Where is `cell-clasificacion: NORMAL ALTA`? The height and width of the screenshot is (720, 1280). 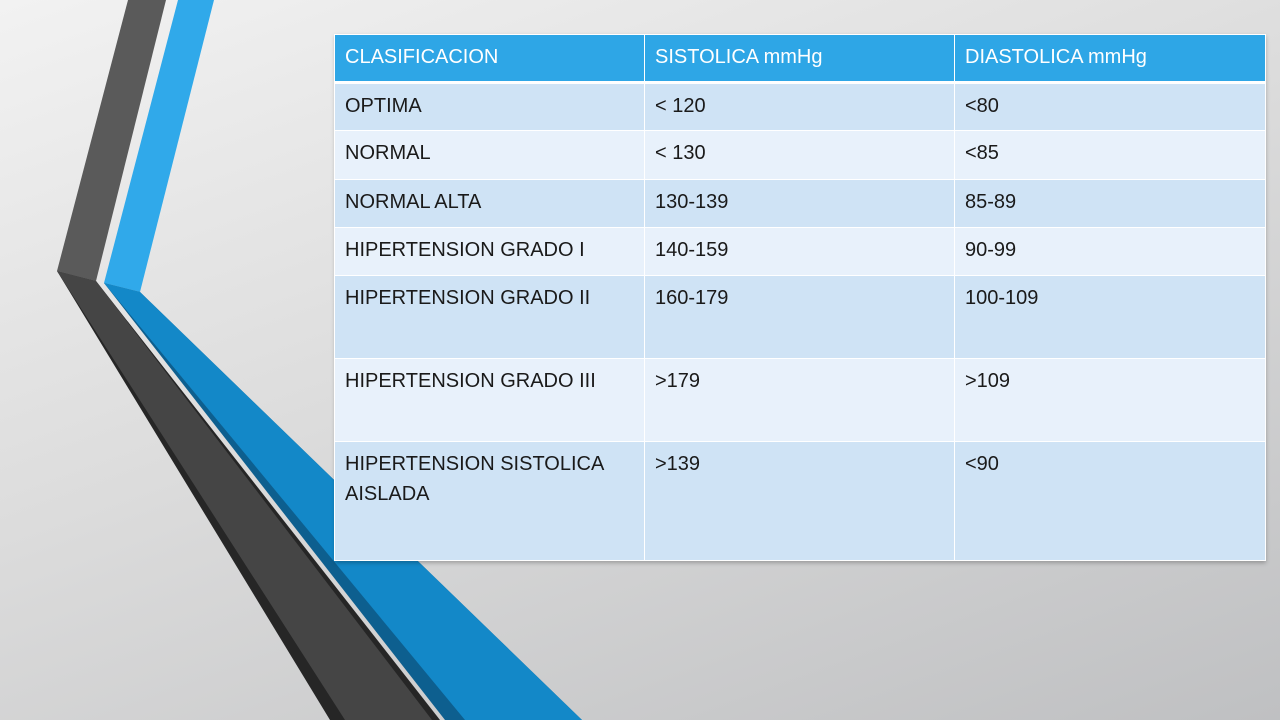
cell-clasificacion: NORMAL ALTA is located at coordinates (489, 203).